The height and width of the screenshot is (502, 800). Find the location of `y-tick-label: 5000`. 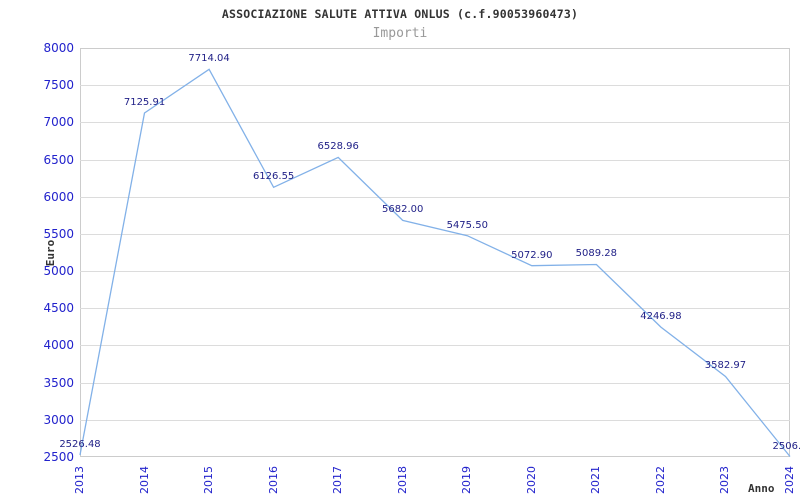

y-tick-label: 5000 is located at coordinates (58, 271).